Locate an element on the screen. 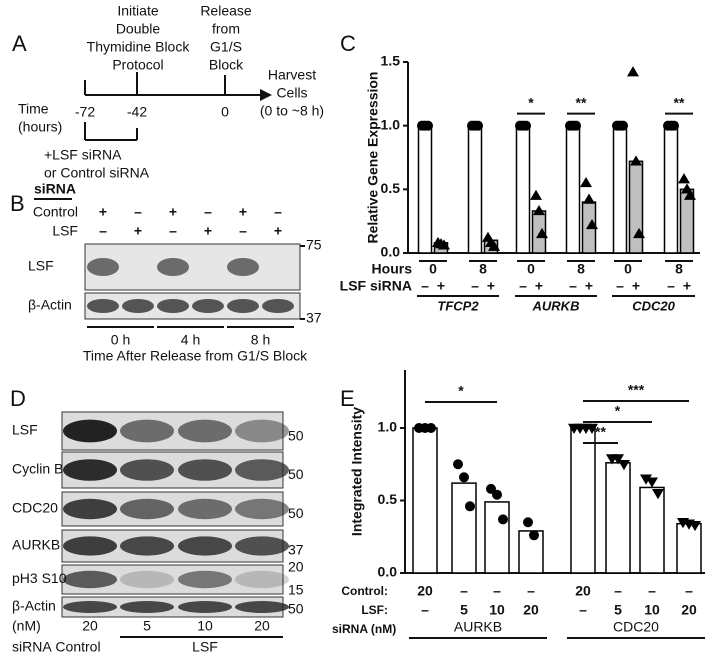  annotation: Double is located at coordinates (138, 29).